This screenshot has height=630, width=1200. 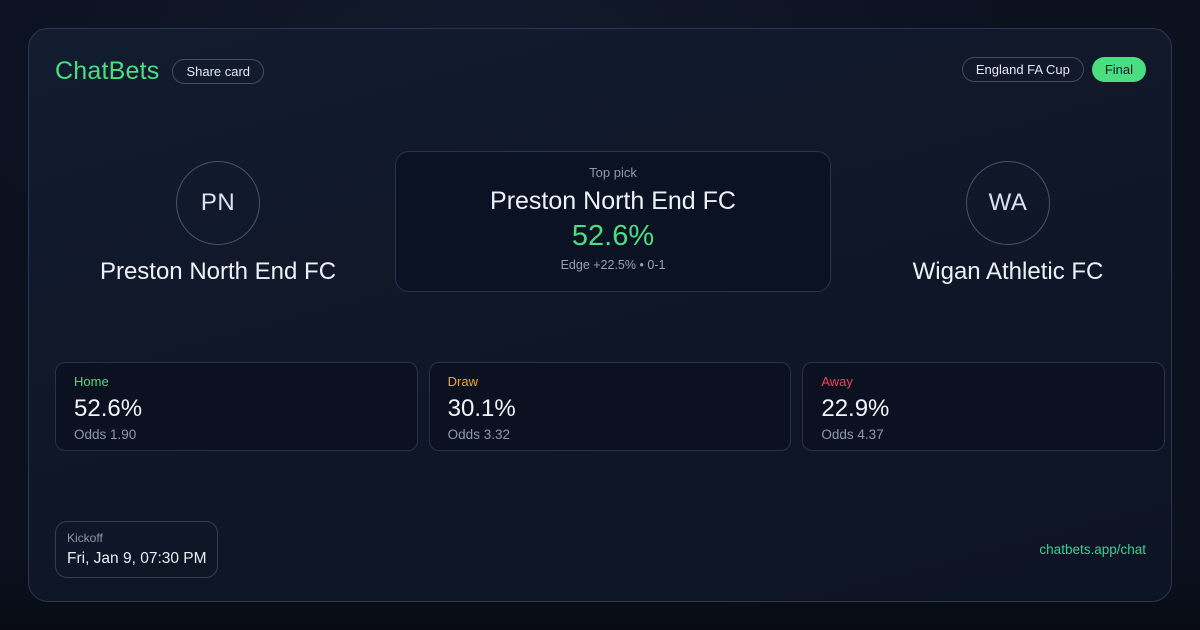 What do you see at coordinates (1022, 69) in the screenshot?
I see `league-badge: England FA Cup` at bounding box center [1022, 69].